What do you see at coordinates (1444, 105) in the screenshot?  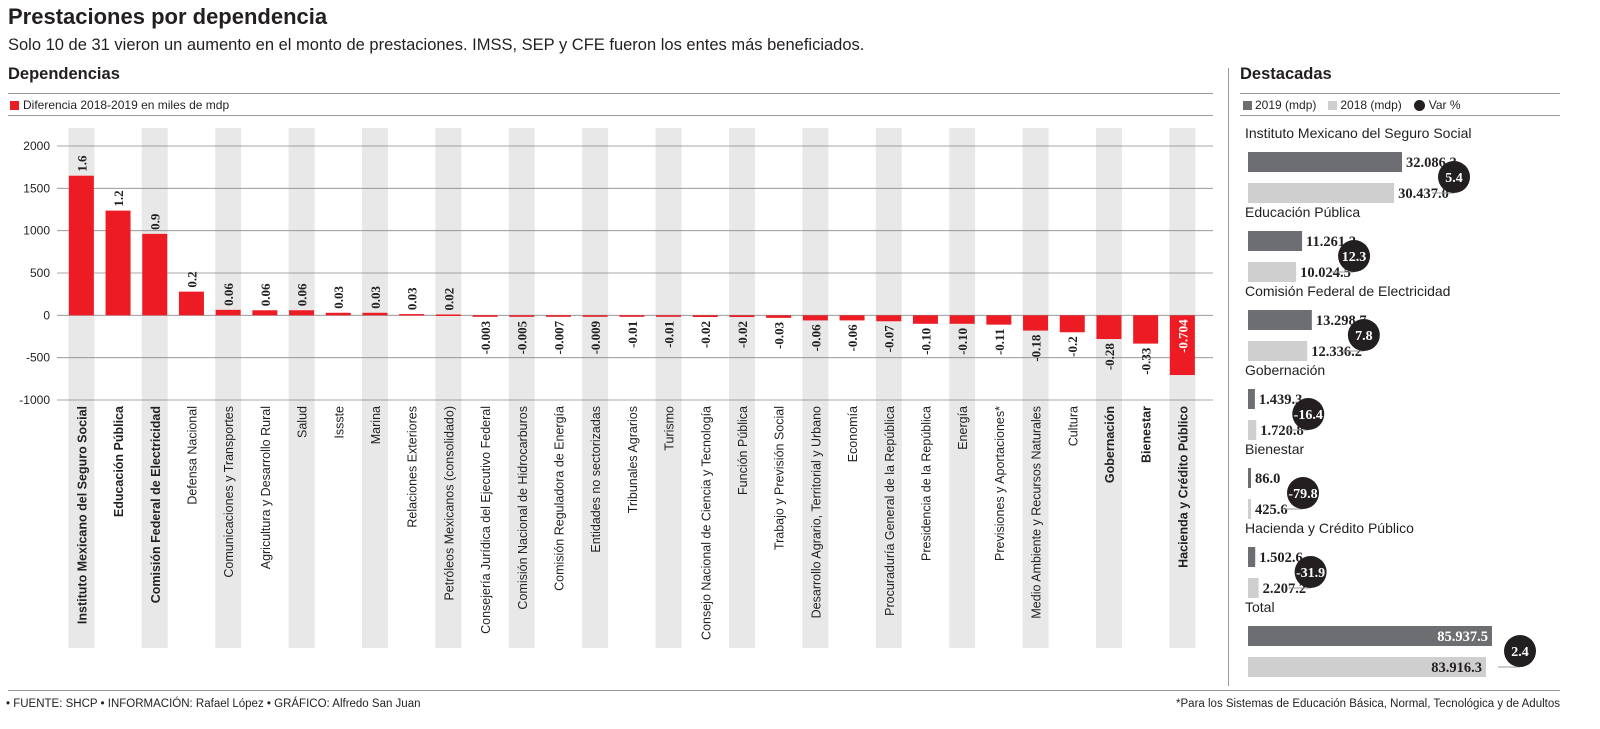 I see `legend-label-var: Var %` at bounding box center [1444, 105].